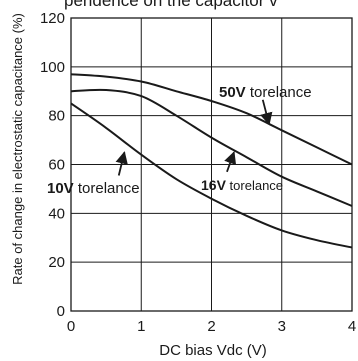 The width and height of the screenshot is (358, 361). I want to click on x-tick-labels: 0 1 2 3 4, so click(211, 326).